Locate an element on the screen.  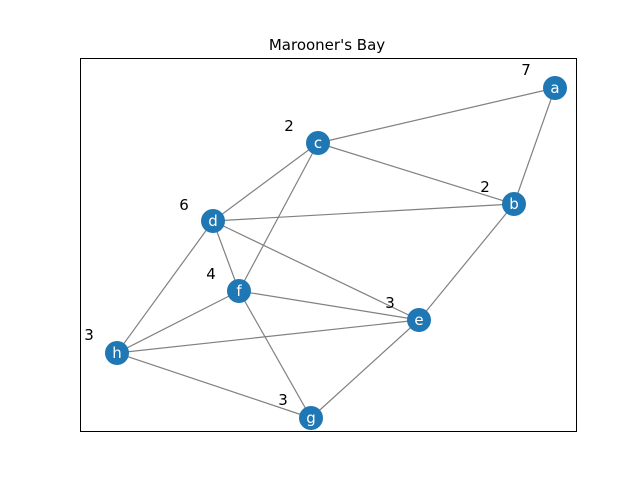
edge-h-g is located at coordinates (214, 385).